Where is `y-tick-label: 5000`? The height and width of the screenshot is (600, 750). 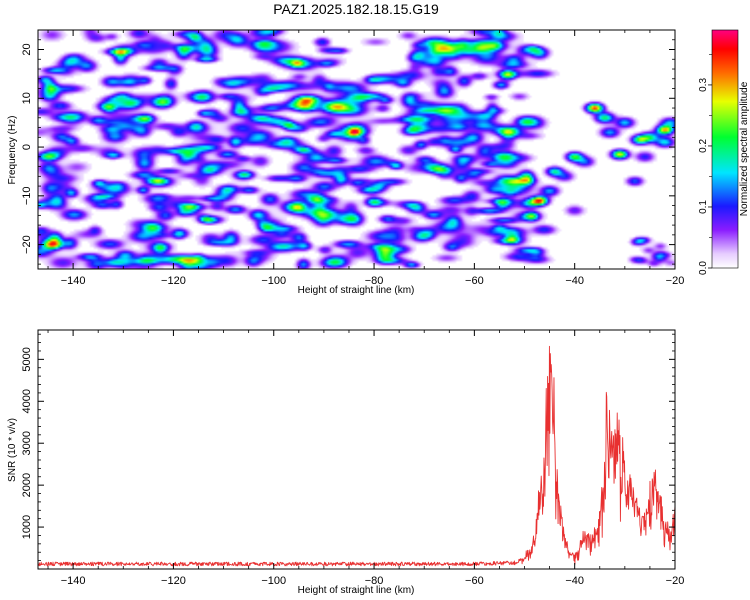
y-tick-label: 5000 is located at coordinates (27, 359).